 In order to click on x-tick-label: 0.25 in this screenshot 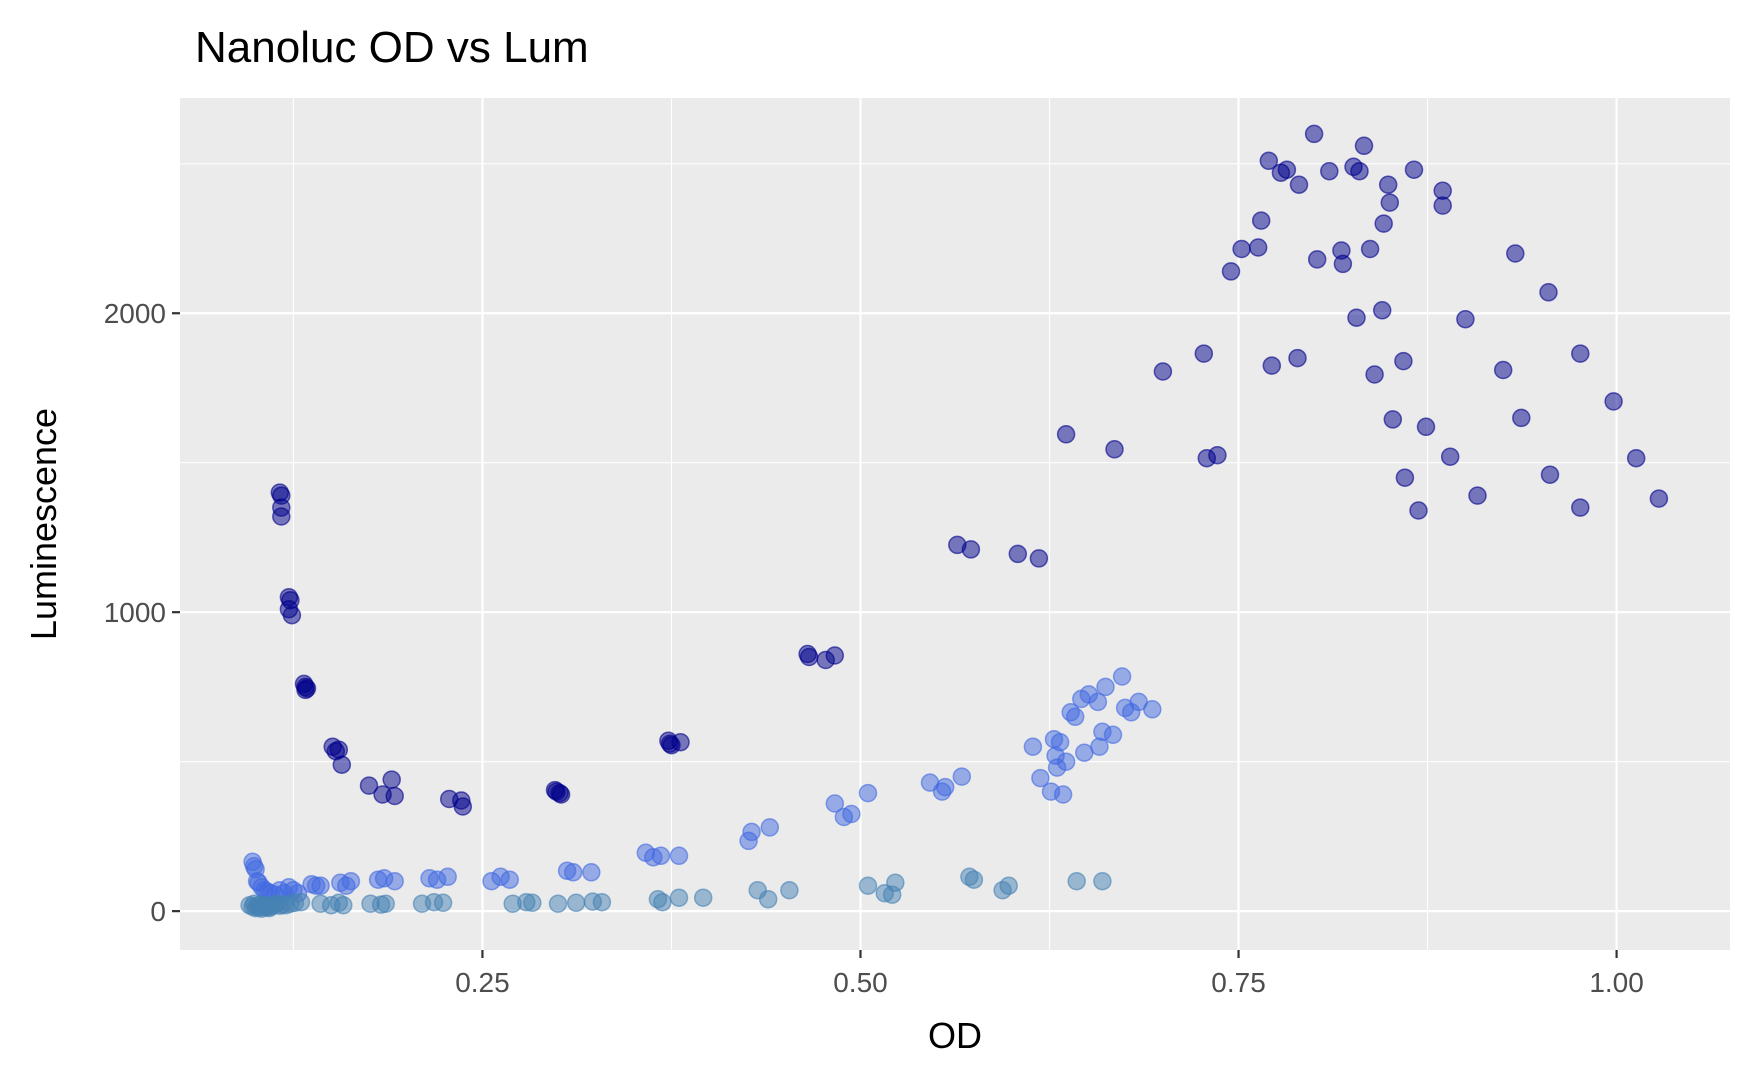, I will do `click(482, 982)`.